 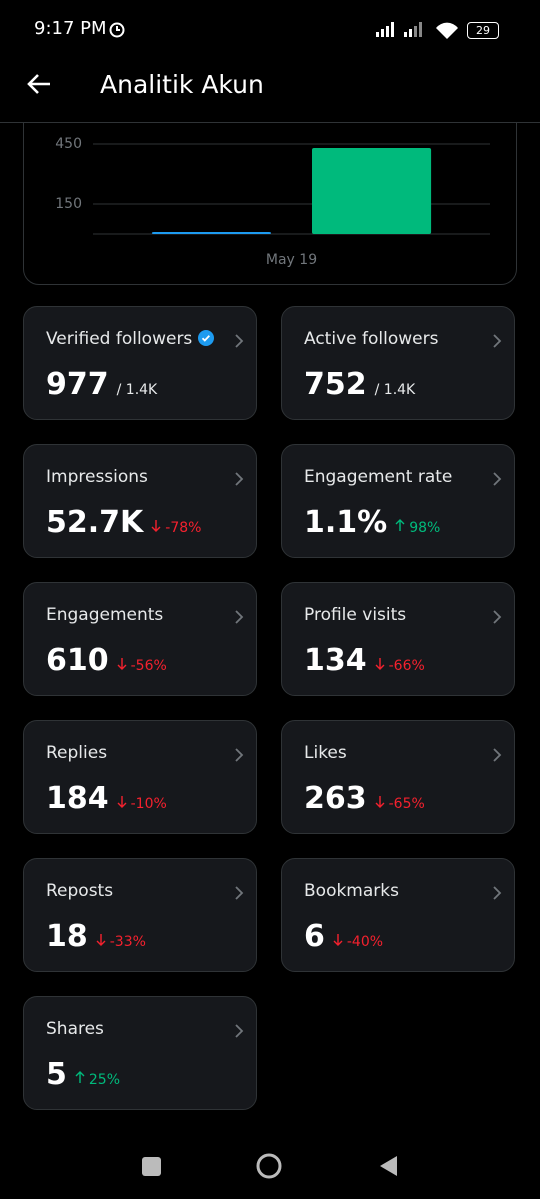 I want to click on back-button, so click(x=39, y=84).